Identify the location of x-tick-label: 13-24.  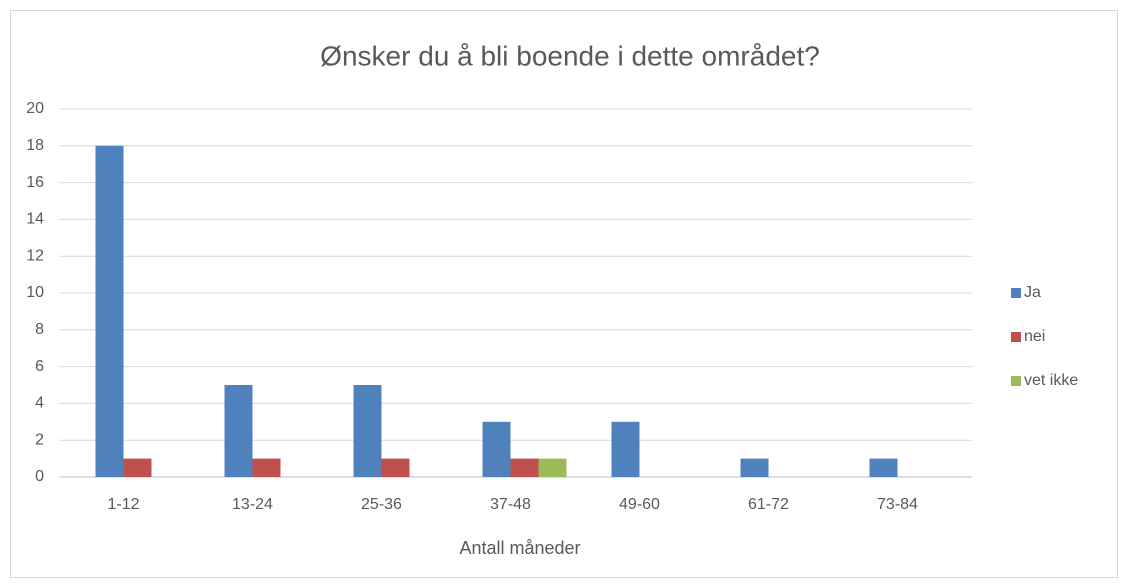
(252, 504).